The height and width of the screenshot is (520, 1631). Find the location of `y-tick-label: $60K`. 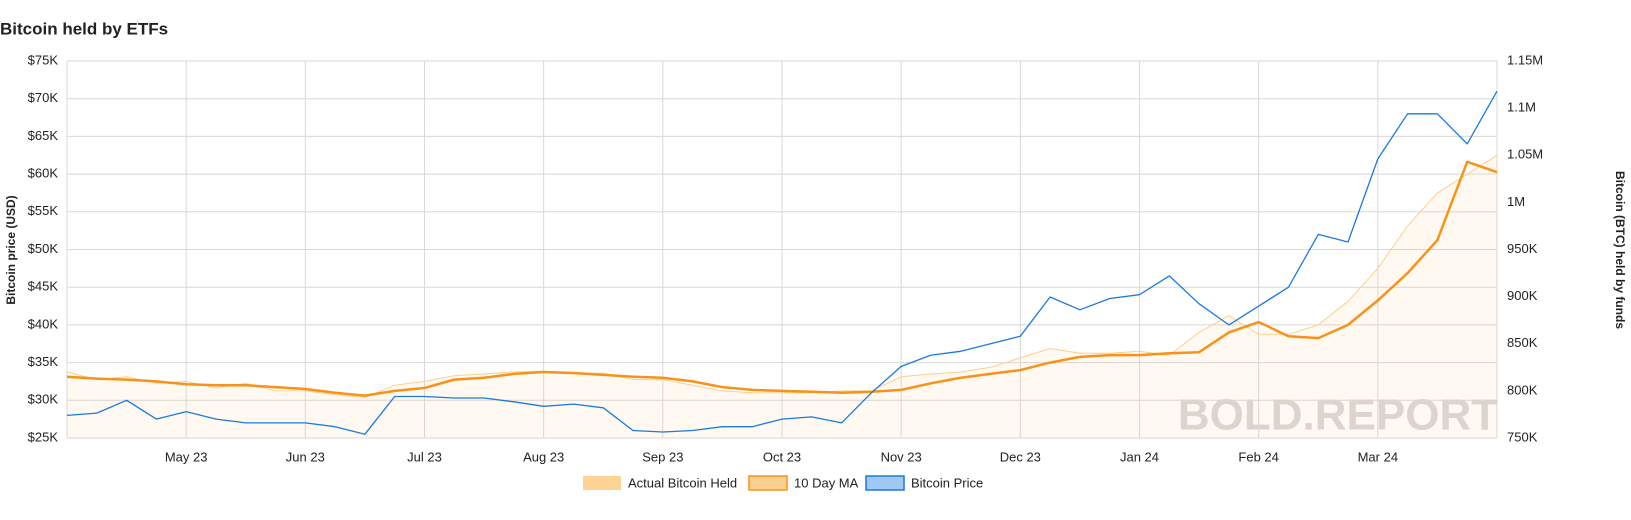

y-tick-label: $60K is located at coordinates (43, 173).